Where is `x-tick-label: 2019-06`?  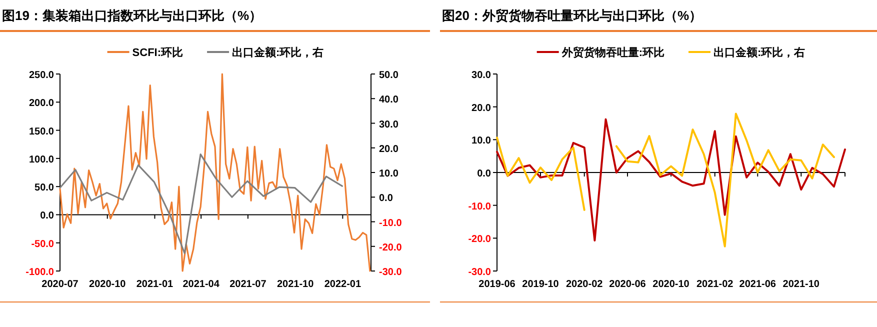
x-tick-label: 2019-06 is located at coordinates (497, 284).